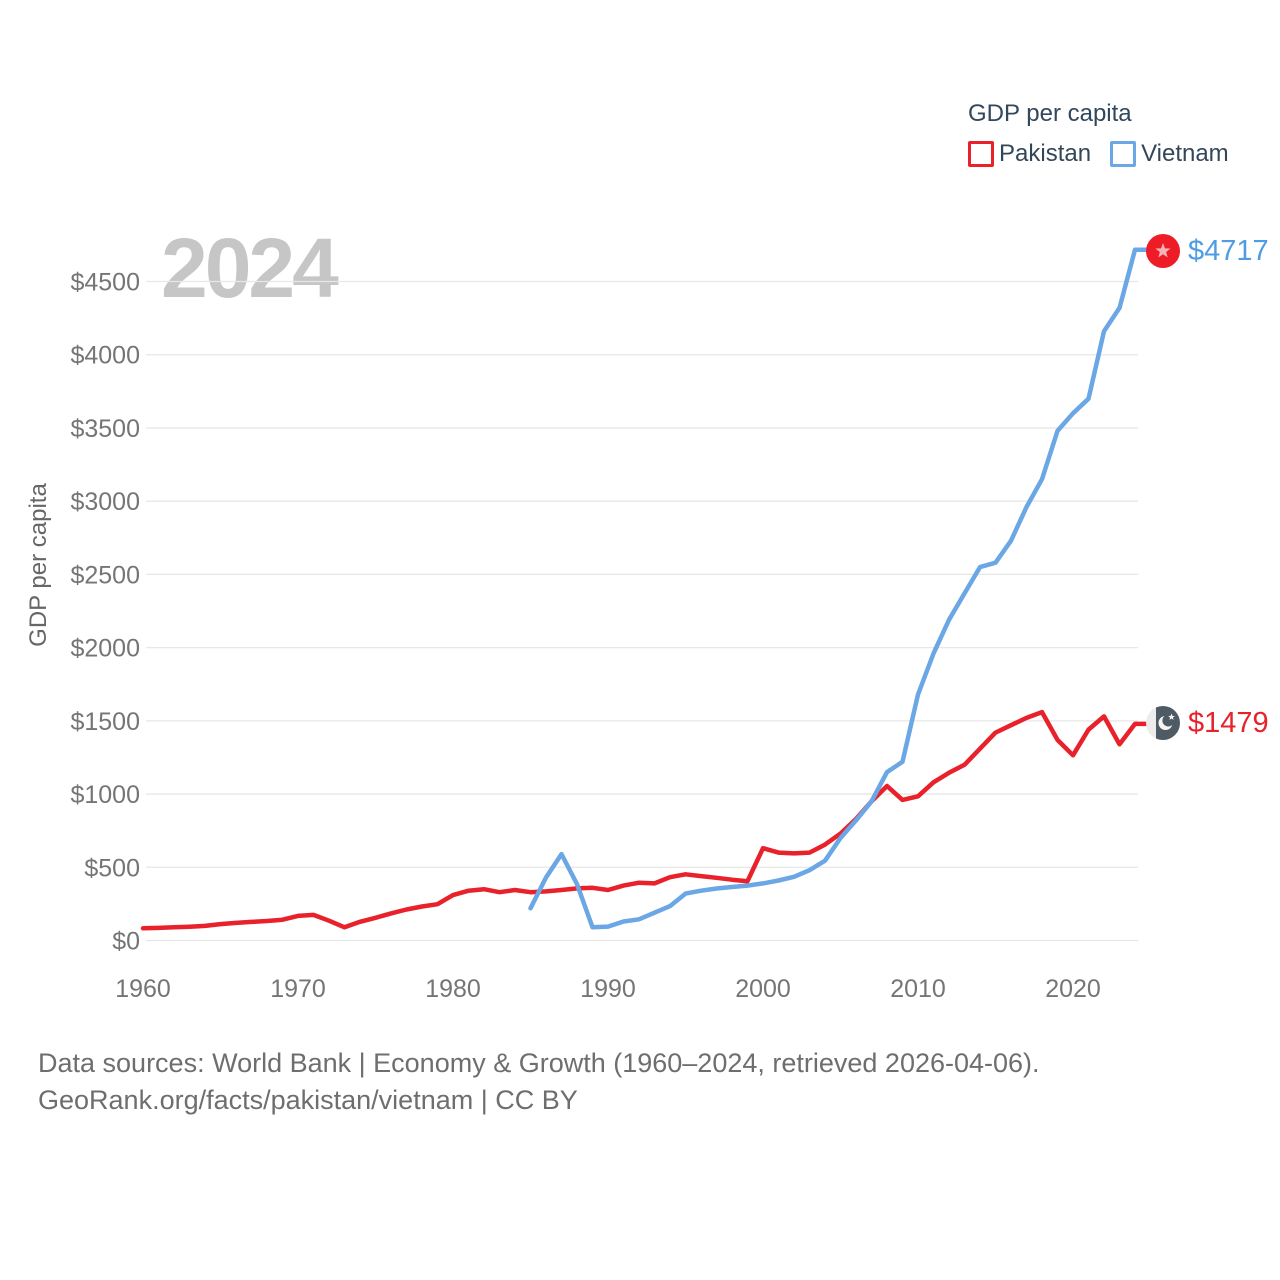  I want to click on legend-item-pakistan: Pakistan, so click(1029, 154).